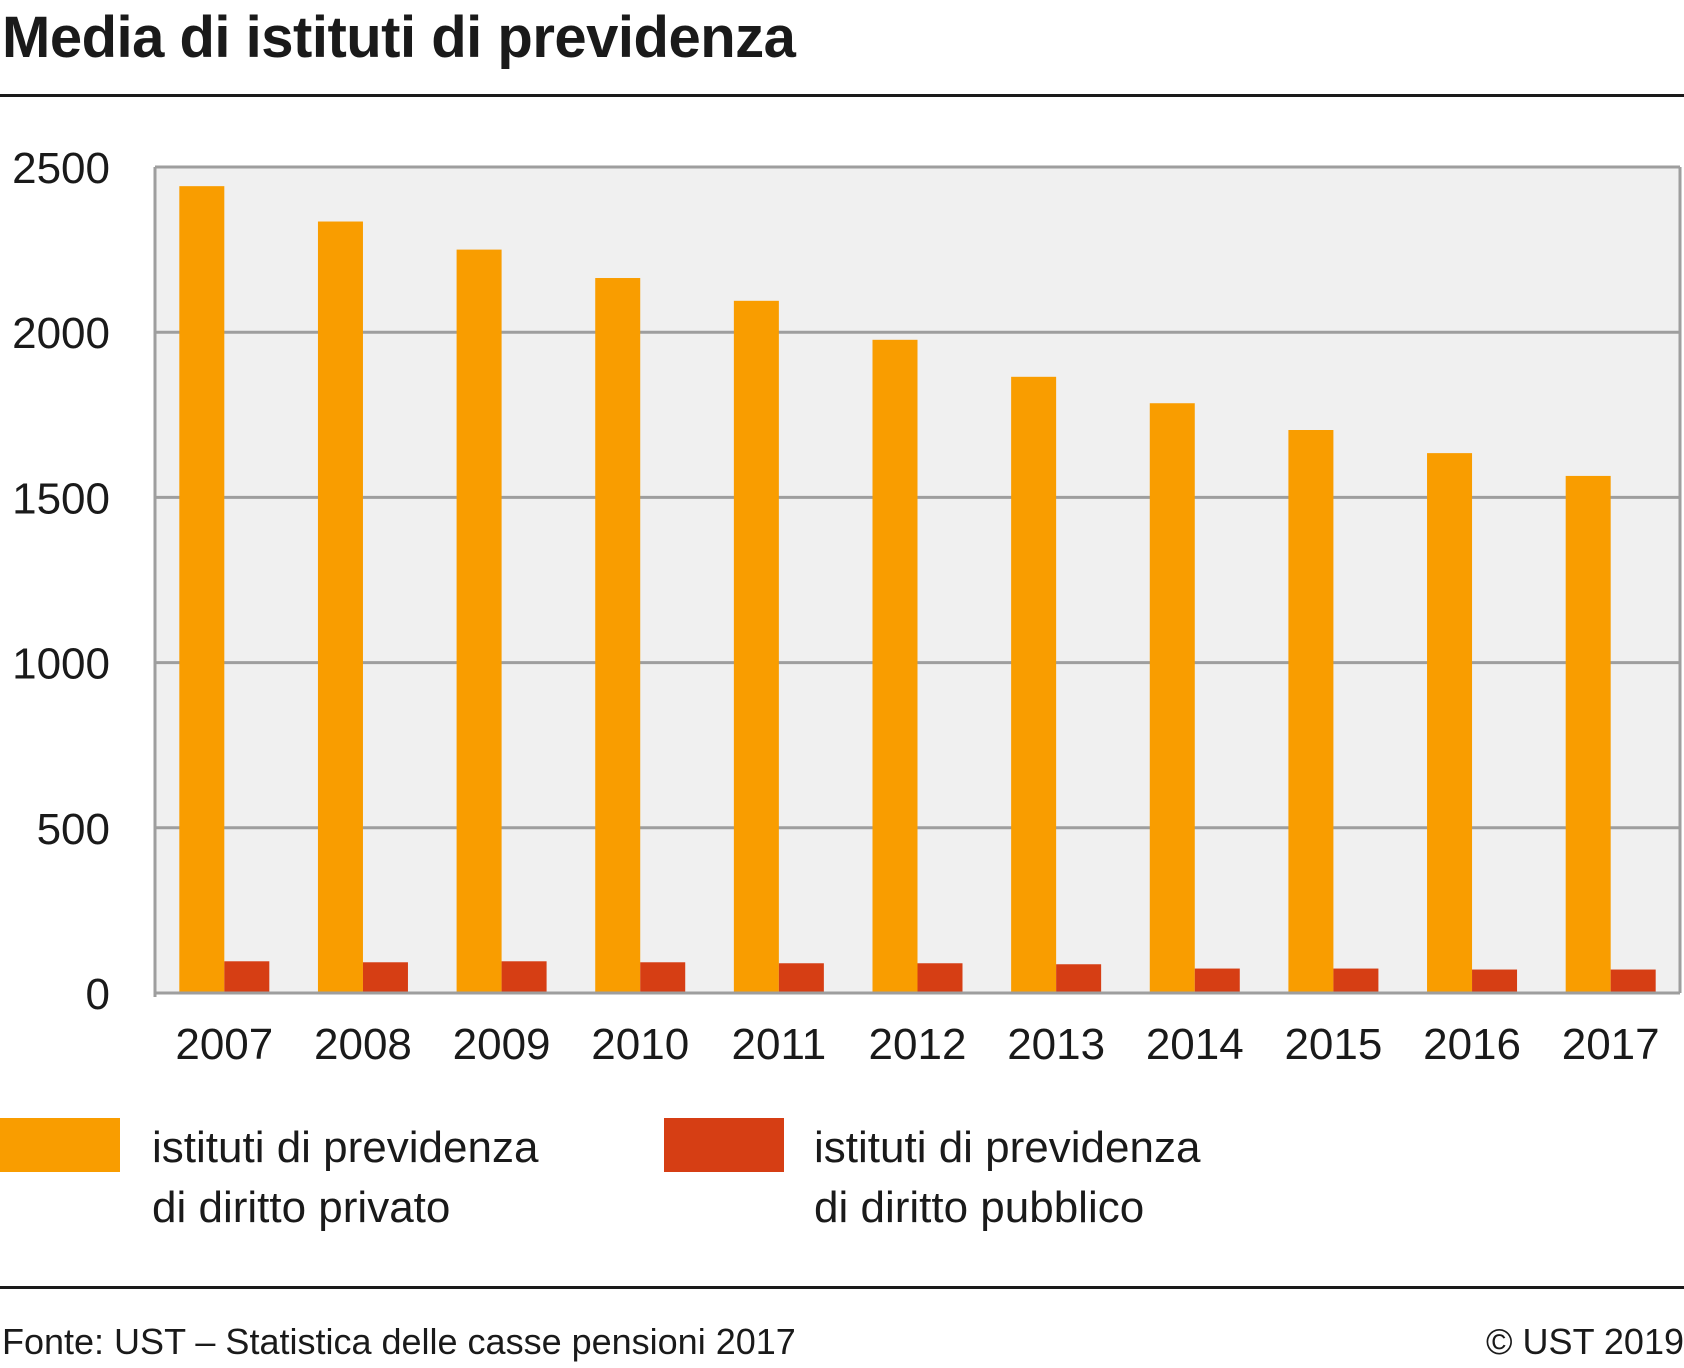 The image size is (1684, 1368). Describe the element at coordinates (1611, 1044) in the screenshot. I see `x-tick-label: 2017` at that location.